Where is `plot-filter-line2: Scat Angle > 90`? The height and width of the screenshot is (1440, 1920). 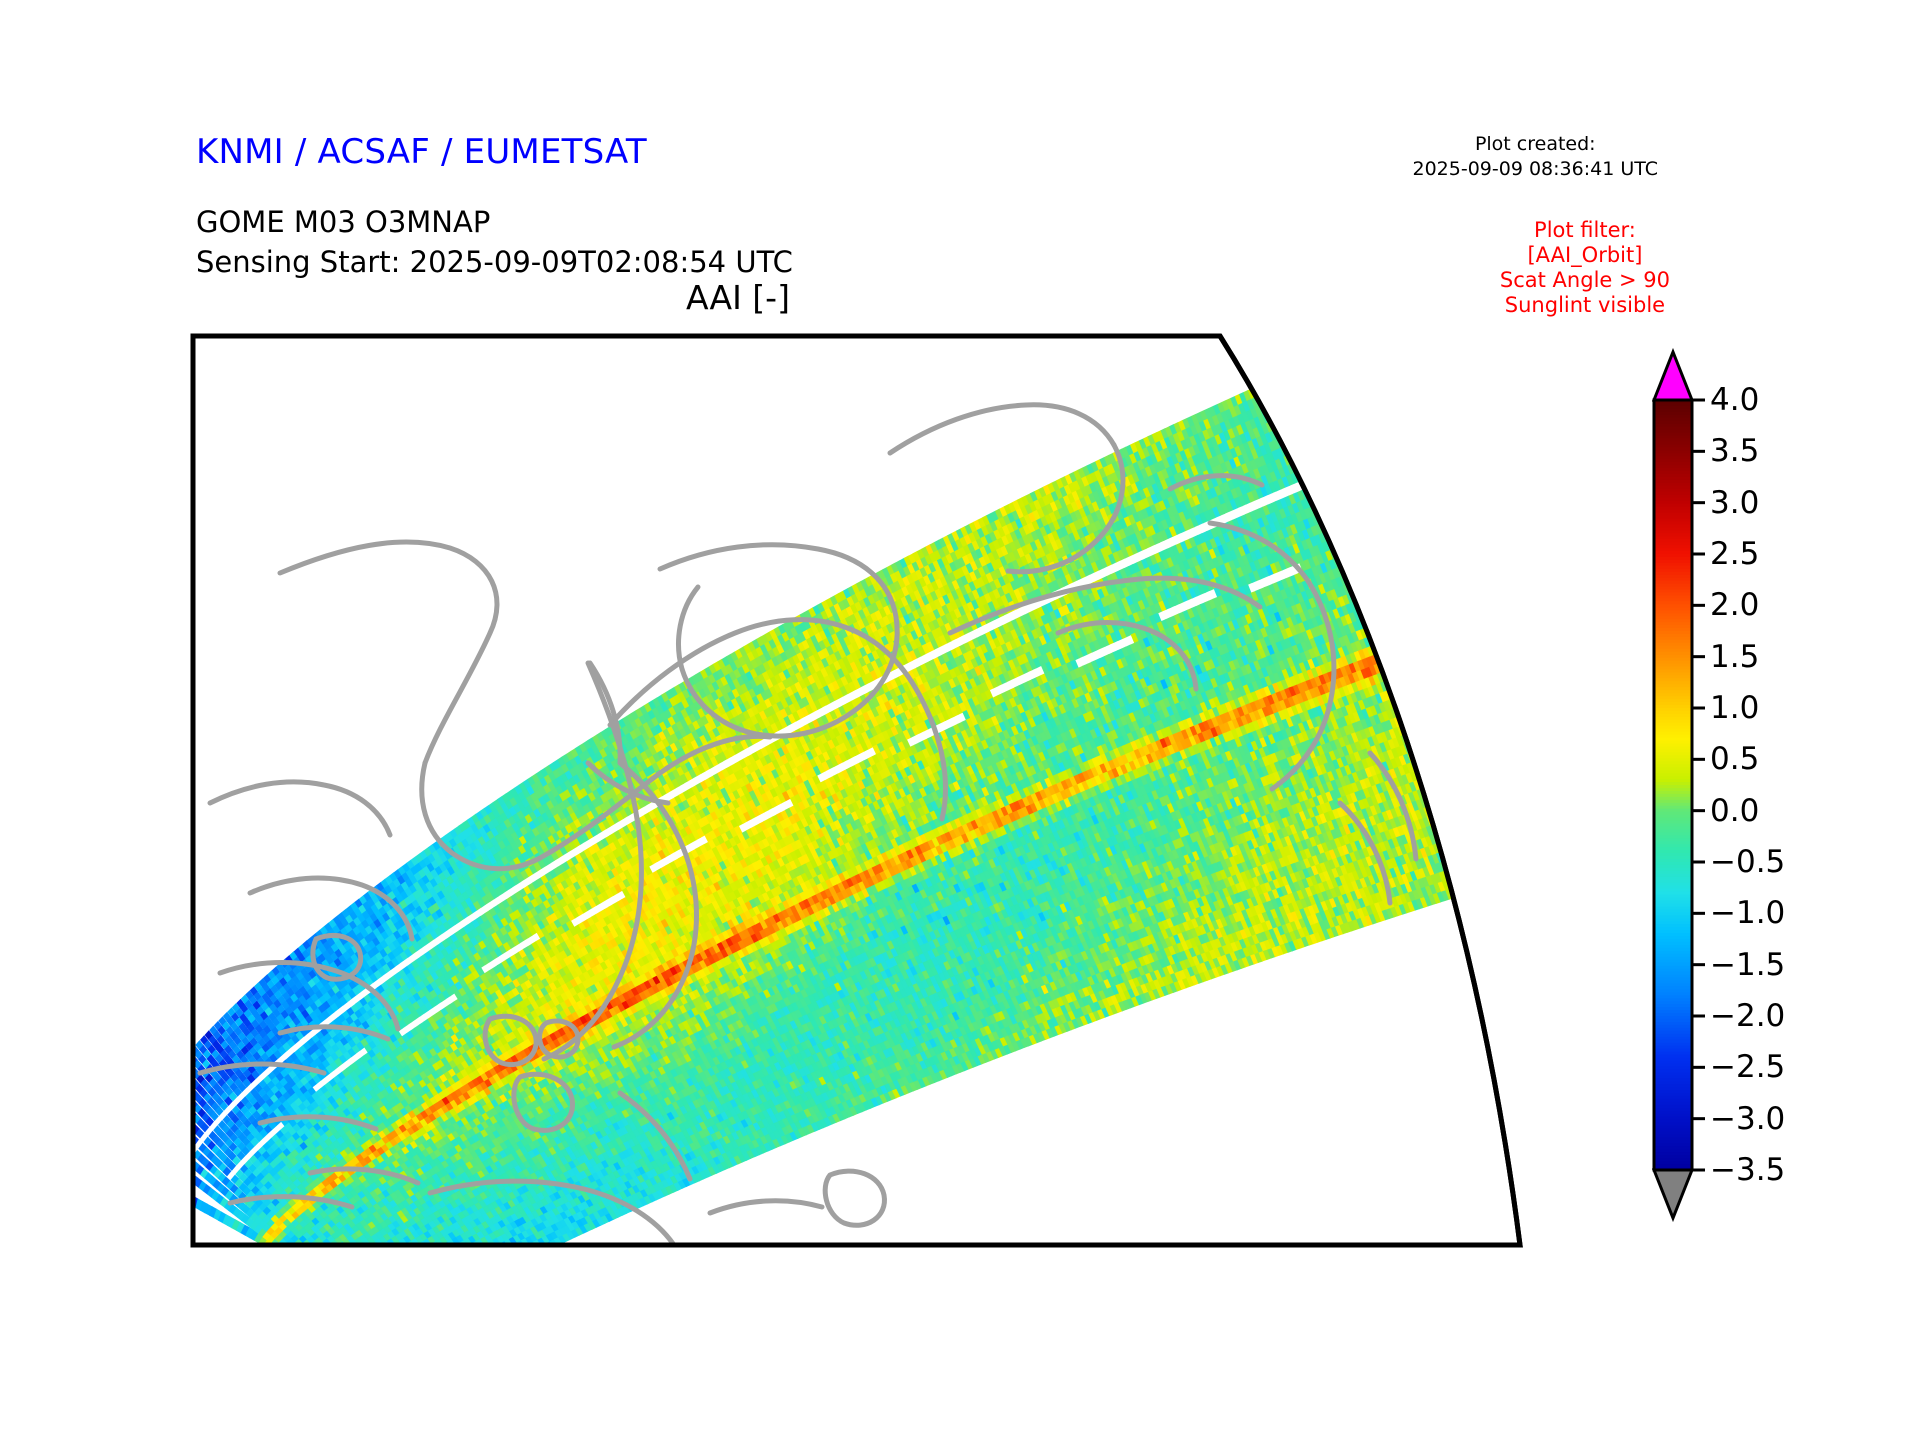 plot-filter-line2: Scat Angle > 90 is located at coordinates (1584, 280).